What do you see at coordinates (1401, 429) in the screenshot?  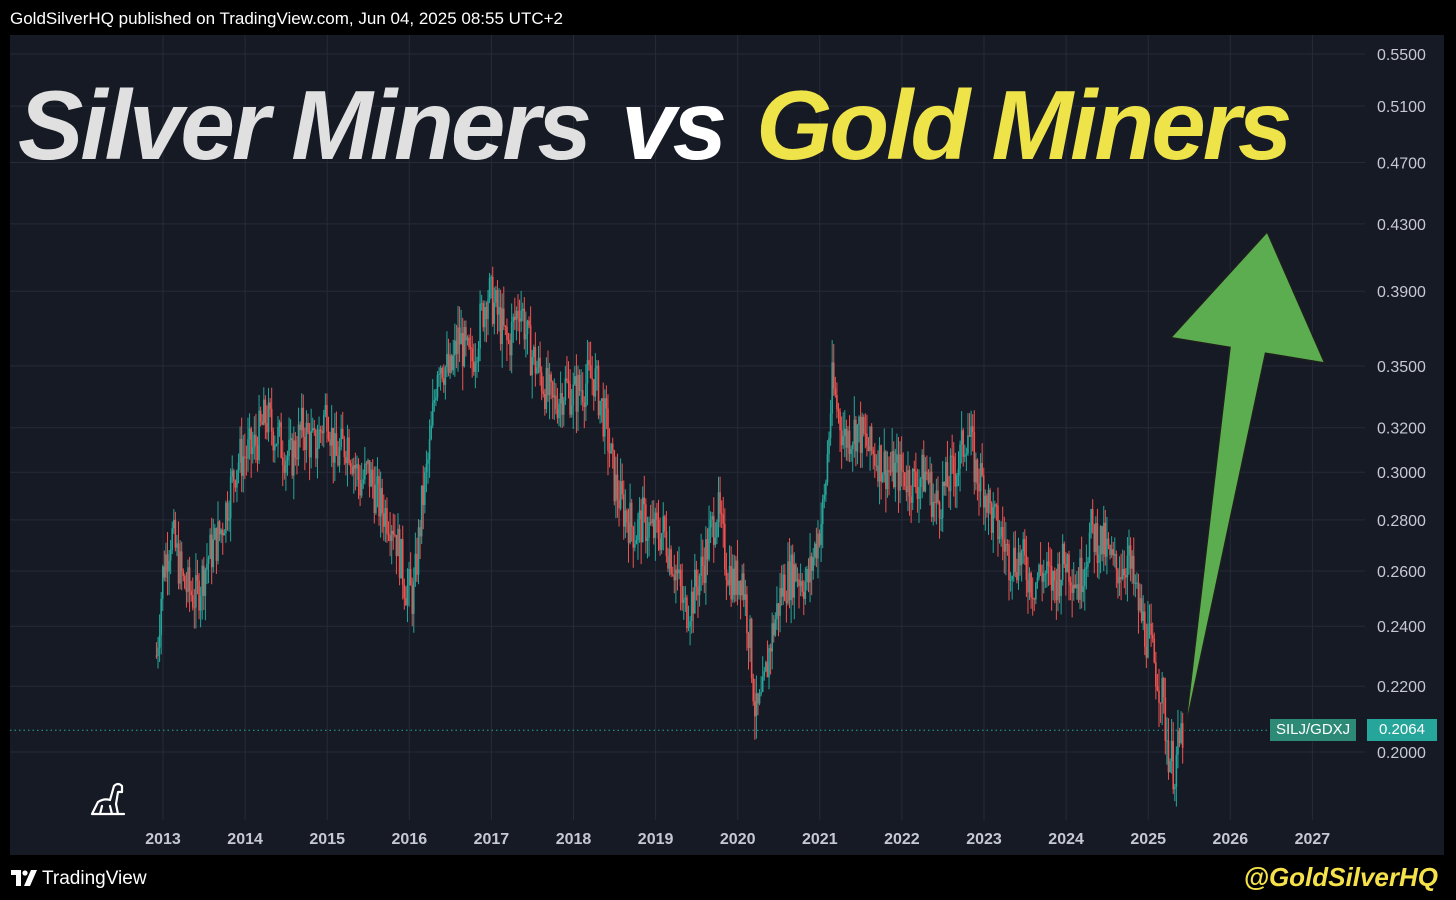 I see `y-tick-label: 0.3200` at bounding box center [1401, 429].